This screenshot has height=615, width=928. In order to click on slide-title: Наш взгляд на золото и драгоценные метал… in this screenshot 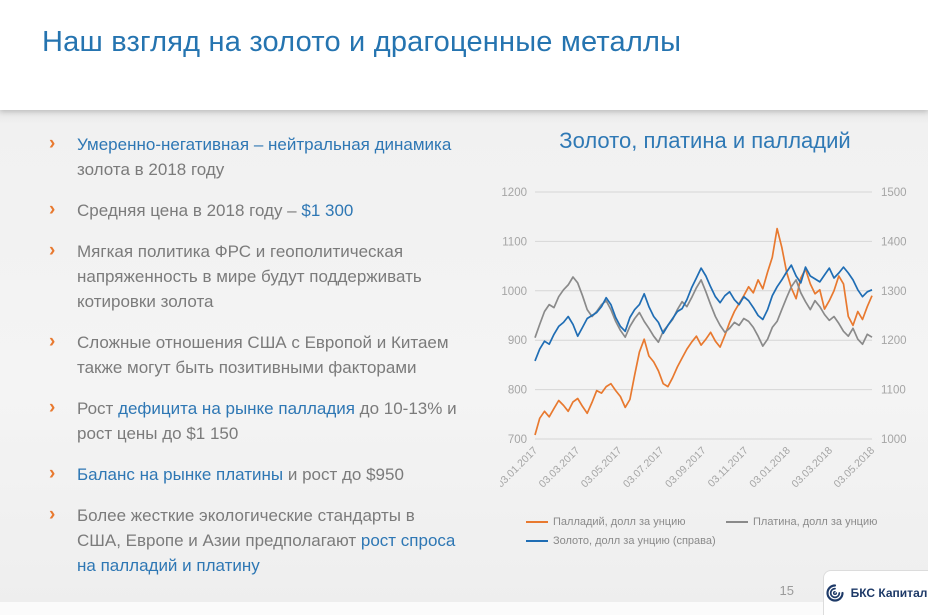, I will do `click(362, 42)`.